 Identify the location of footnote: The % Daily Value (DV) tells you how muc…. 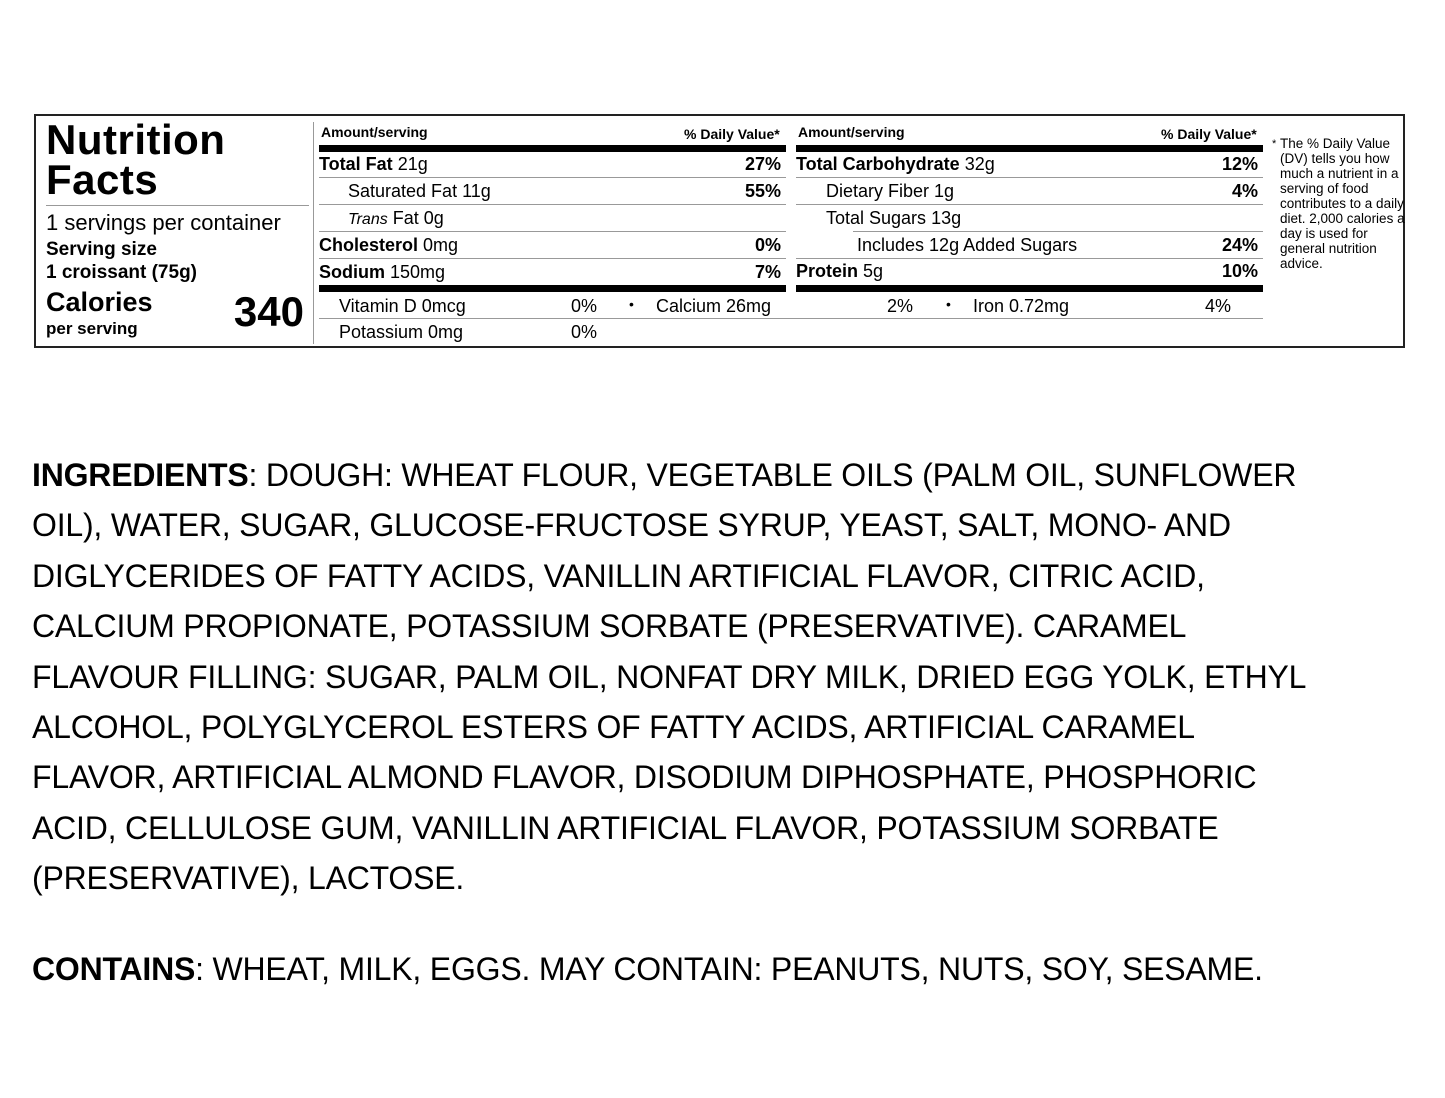
(1342, 203).